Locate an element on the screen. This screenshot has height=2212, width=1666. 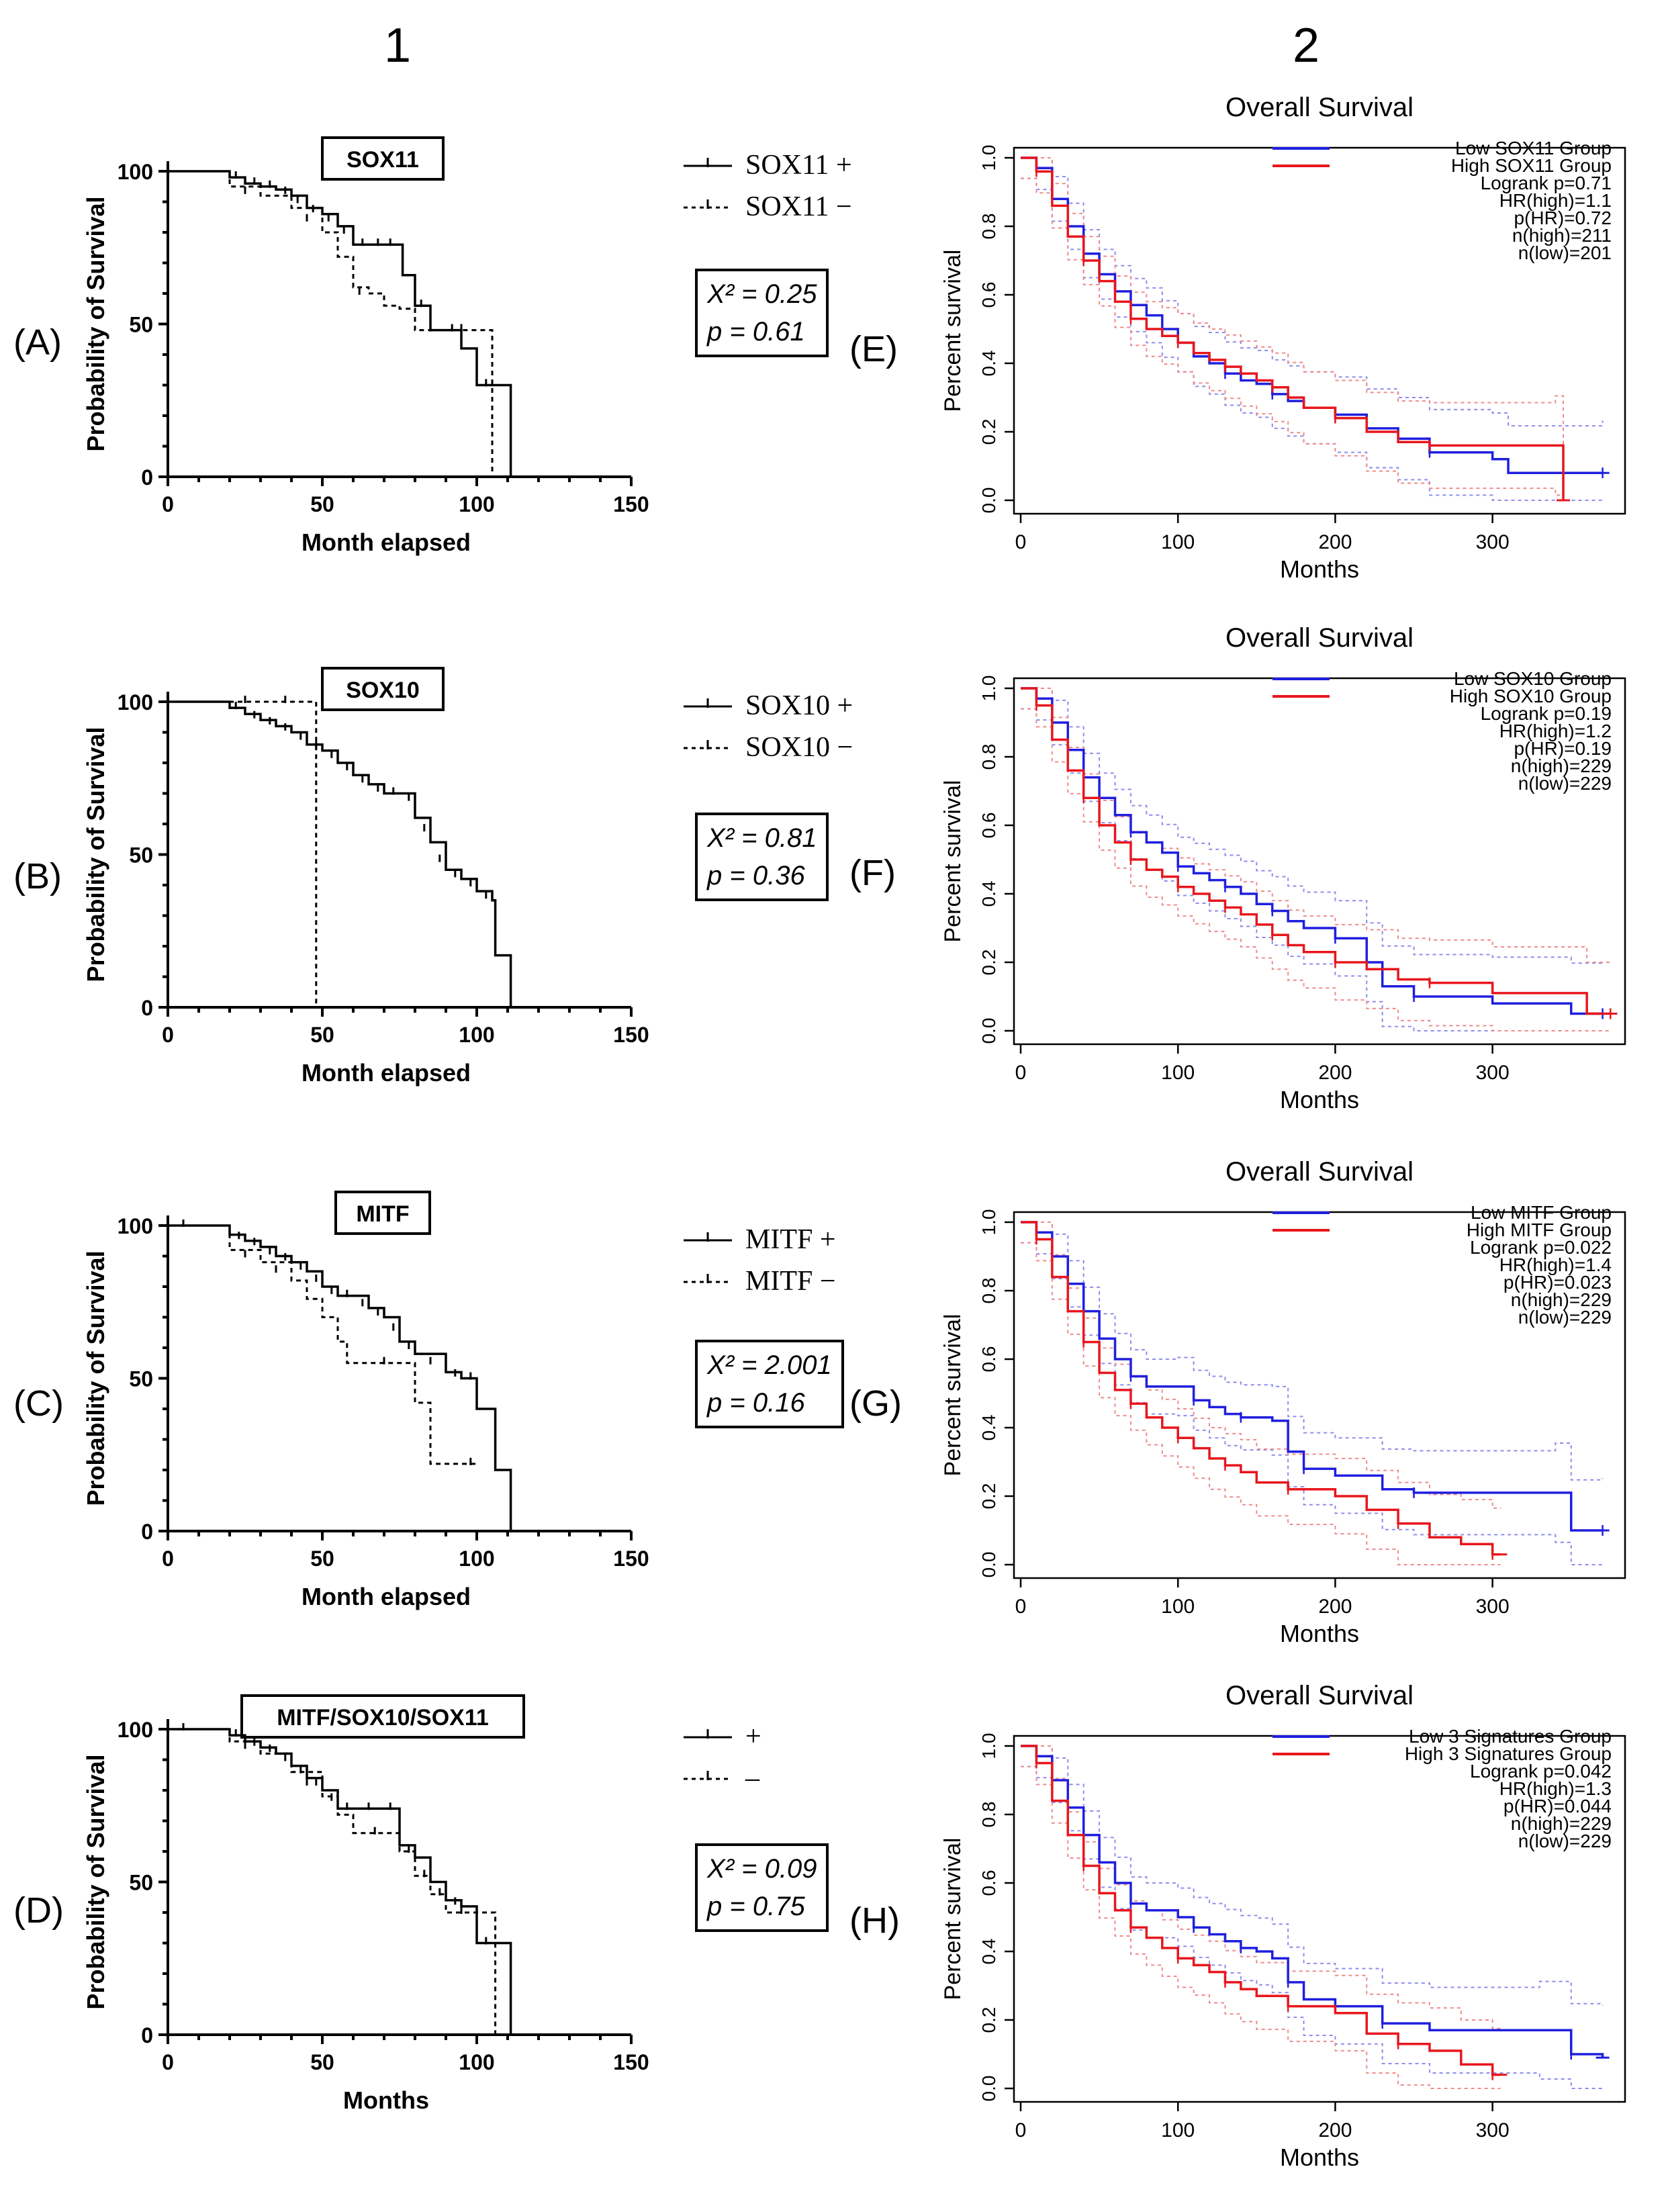
km-legend-label: MITF − is located at coordinates (790, 1281).